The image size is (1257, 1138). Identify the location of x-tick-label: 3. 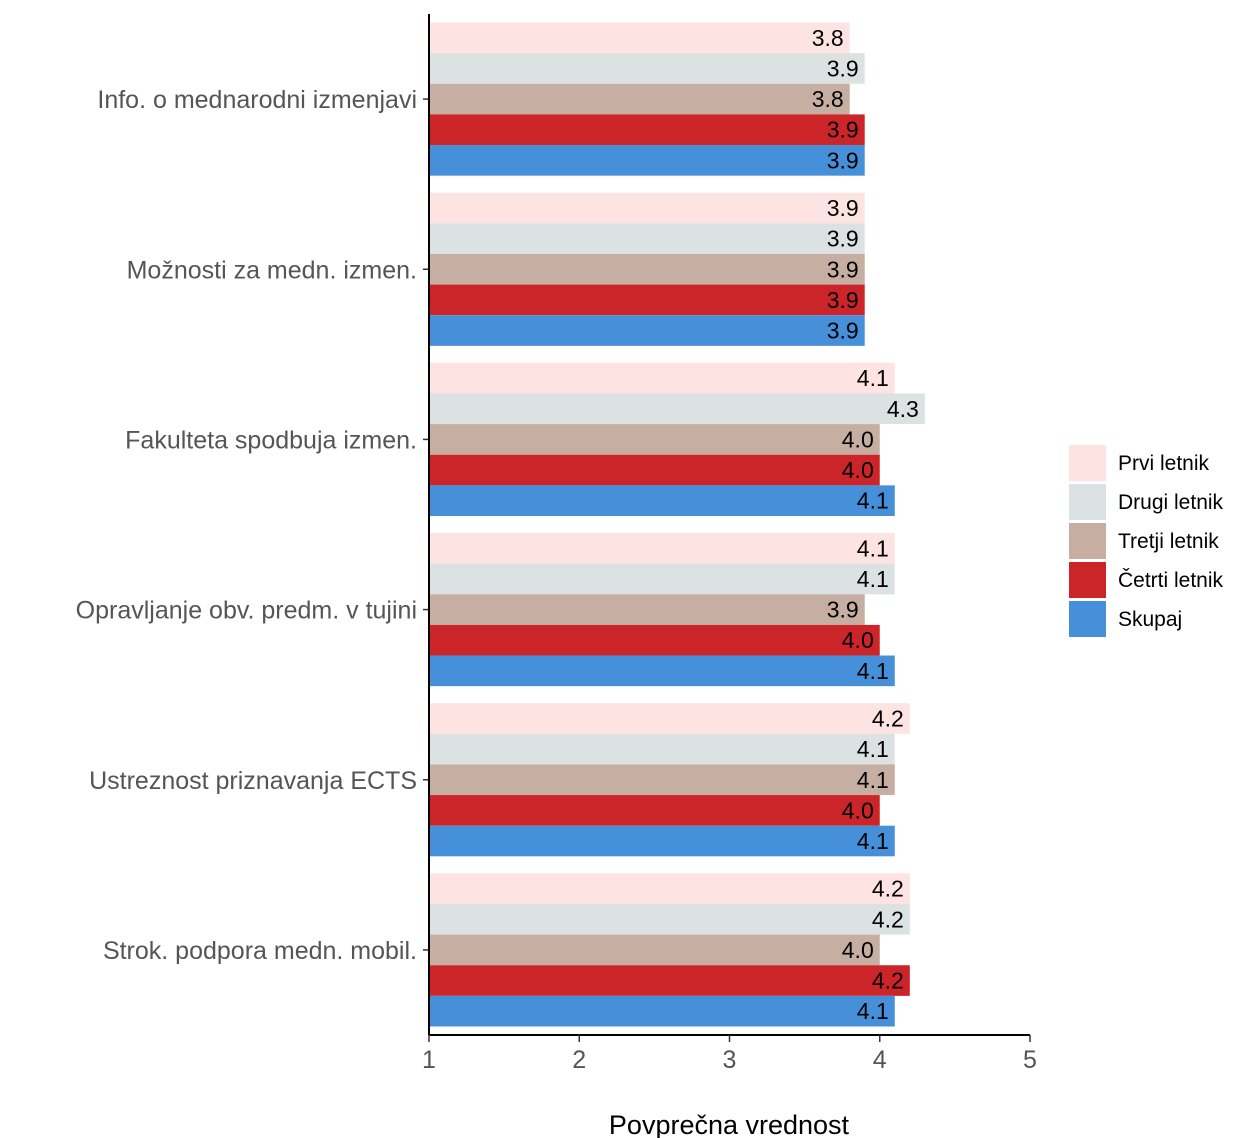
(730, 1060).